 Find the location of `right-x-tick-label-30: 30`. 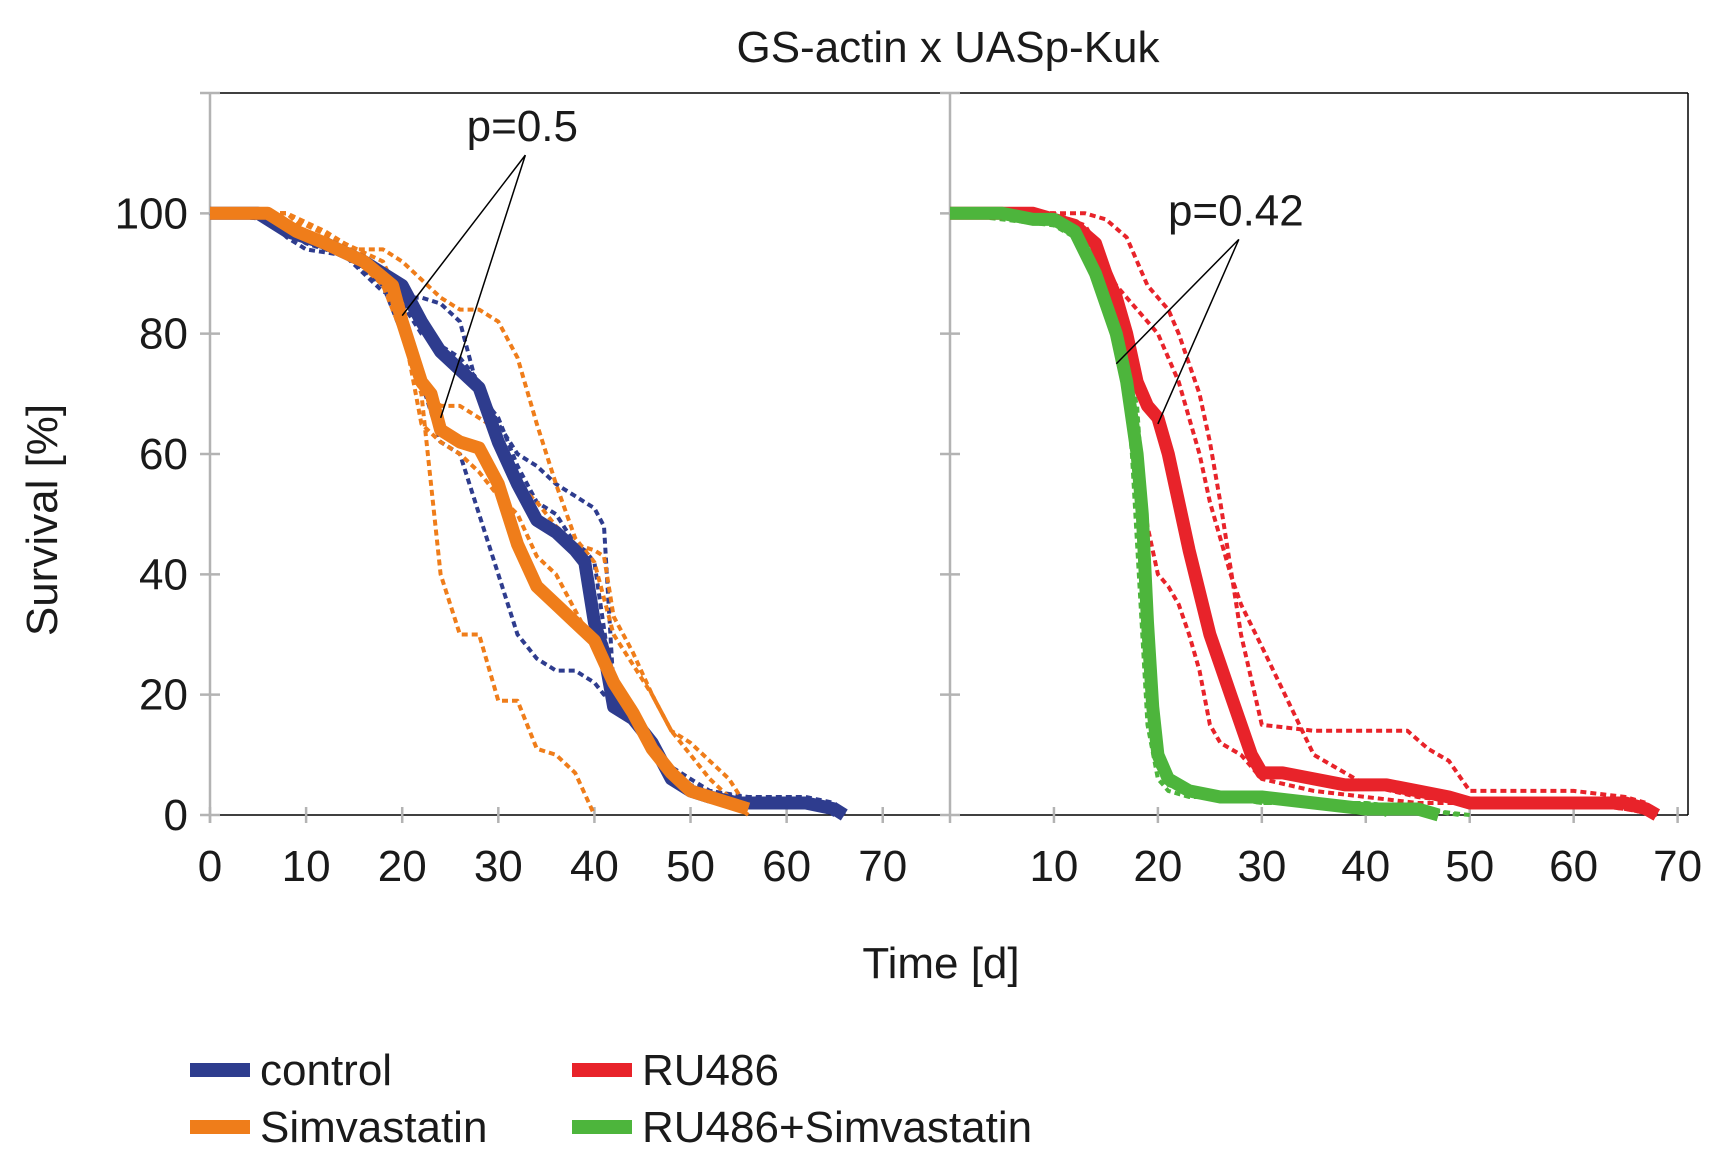

right-x-tick-label-30: 30 is located at coordinates (1261, 866).